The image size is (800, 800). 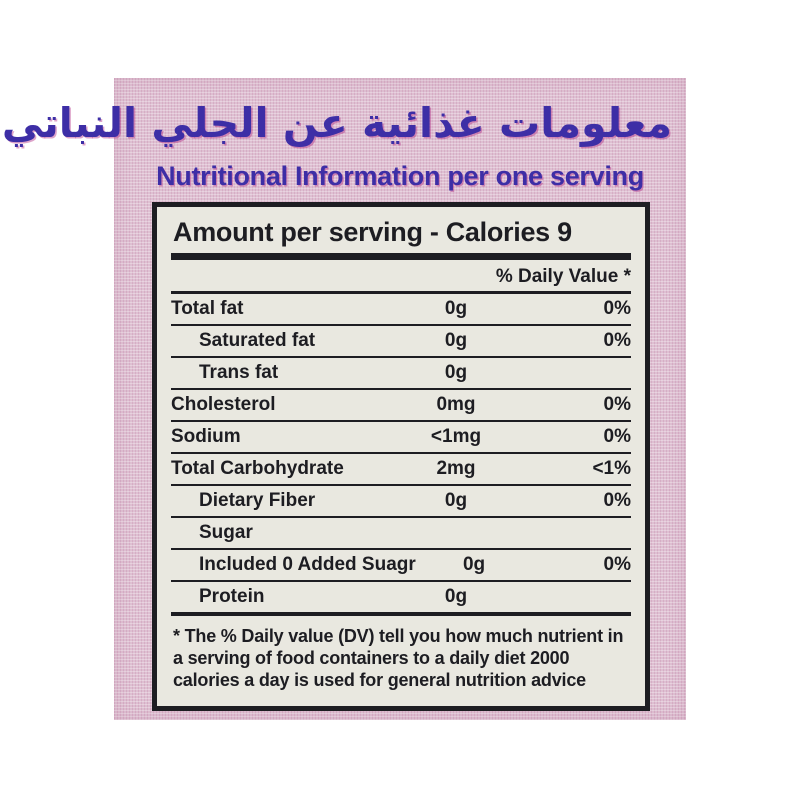 What do you see at coordinates (401, 599) in the screenshot?
I see `nutrient-row: Protein 0g` at bounding box center [401, 599].